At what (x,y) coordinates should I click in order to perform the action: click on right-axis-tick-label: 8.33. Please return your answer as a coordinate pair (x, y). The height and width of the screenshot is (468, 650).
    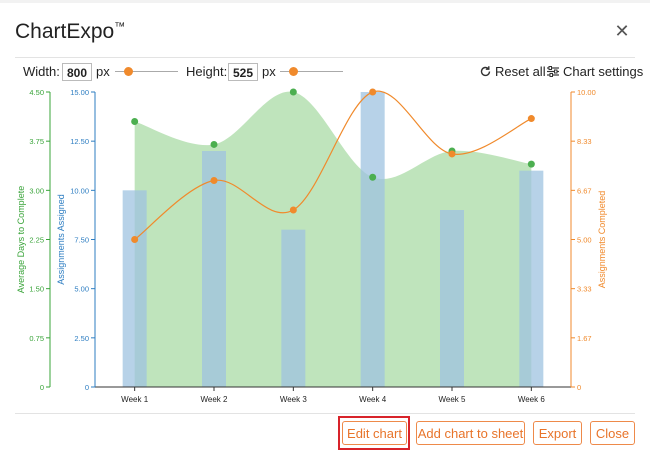
    Looking at the image, I should click on (584, 141).